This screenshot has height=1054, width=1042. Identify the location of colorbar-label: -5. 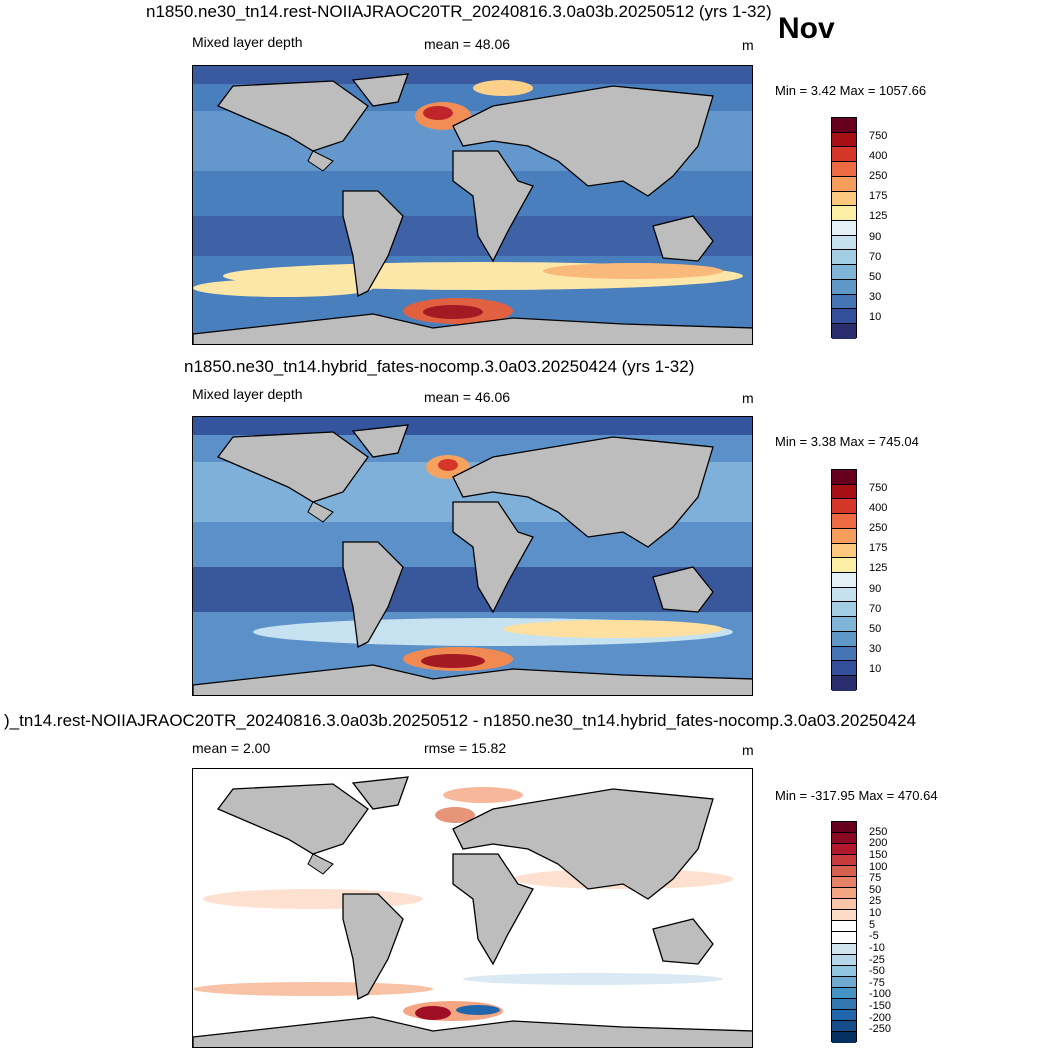
(874, 936).